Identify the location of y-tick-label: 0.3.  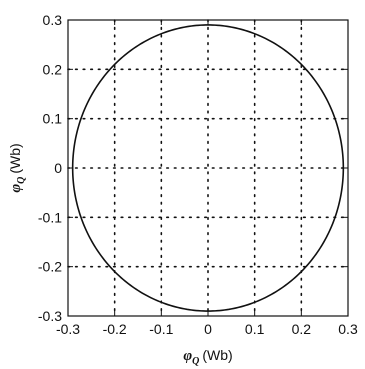
(53, 20).